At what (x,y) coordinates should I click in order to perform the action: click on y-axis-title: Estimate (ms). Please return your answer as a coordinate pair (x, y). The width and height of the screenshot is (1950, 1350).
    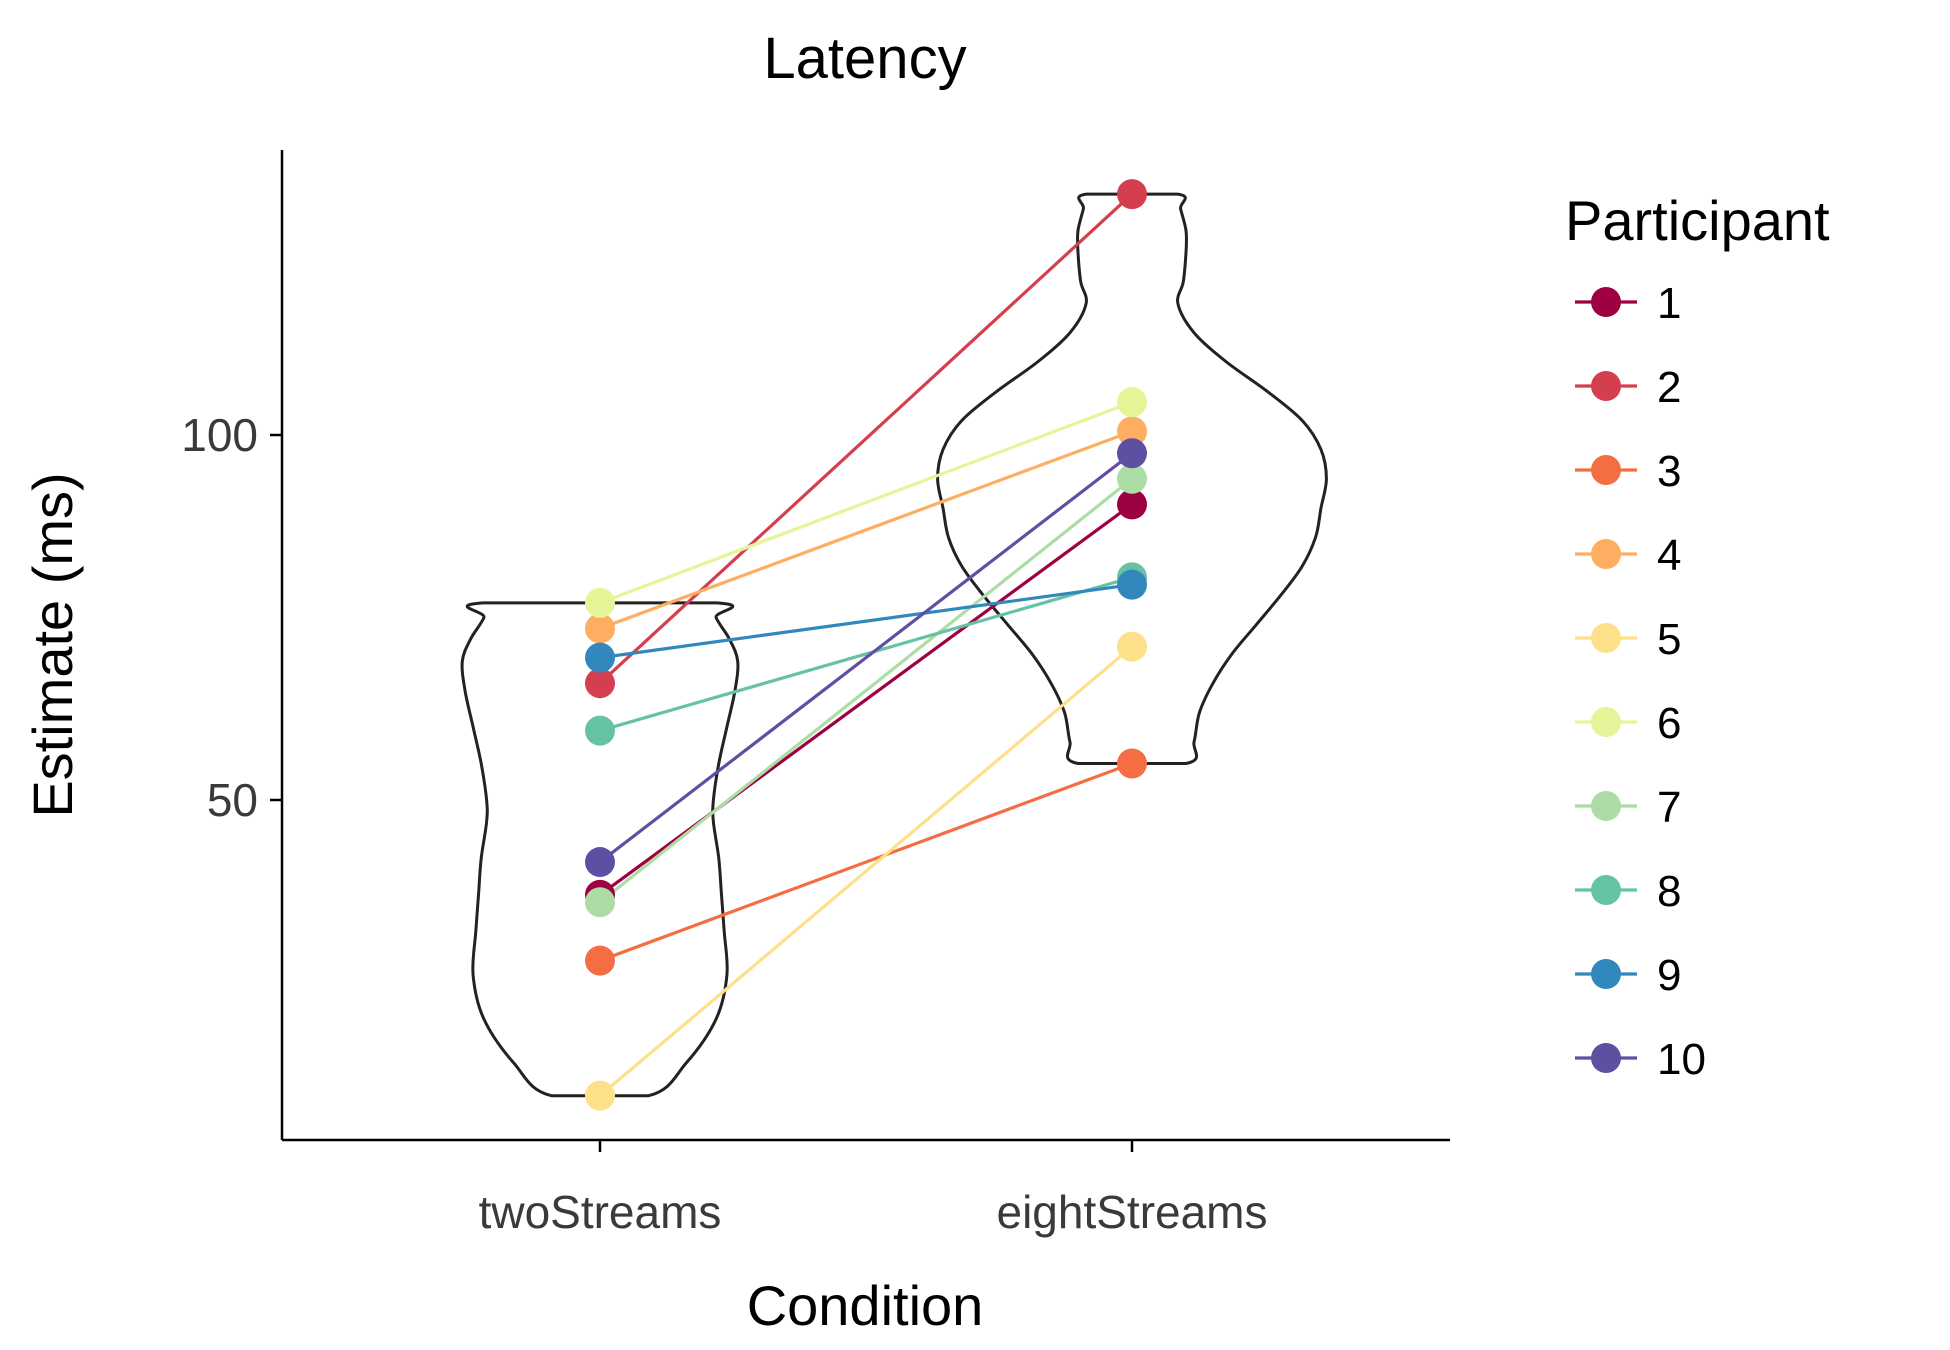
    Looking at the image, I should click on (52, 644).